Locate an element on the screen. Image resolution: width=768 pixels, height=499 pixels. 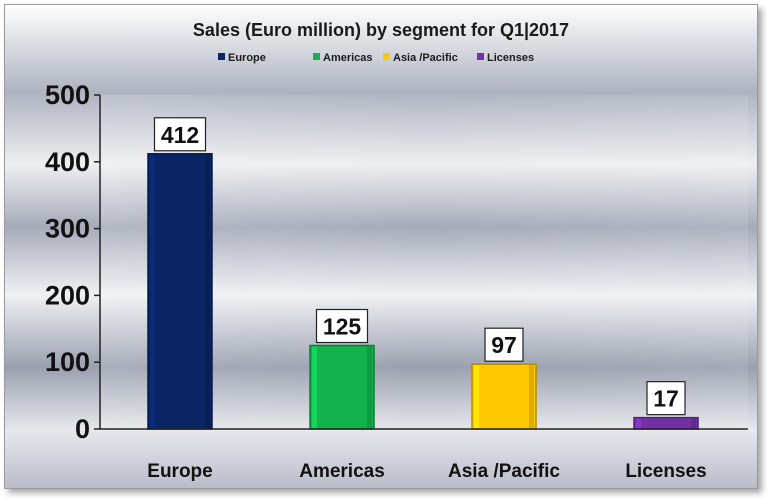
x-axis: Europe Americas Asia /Pacific Licenses is located at coordinates (424, 455).